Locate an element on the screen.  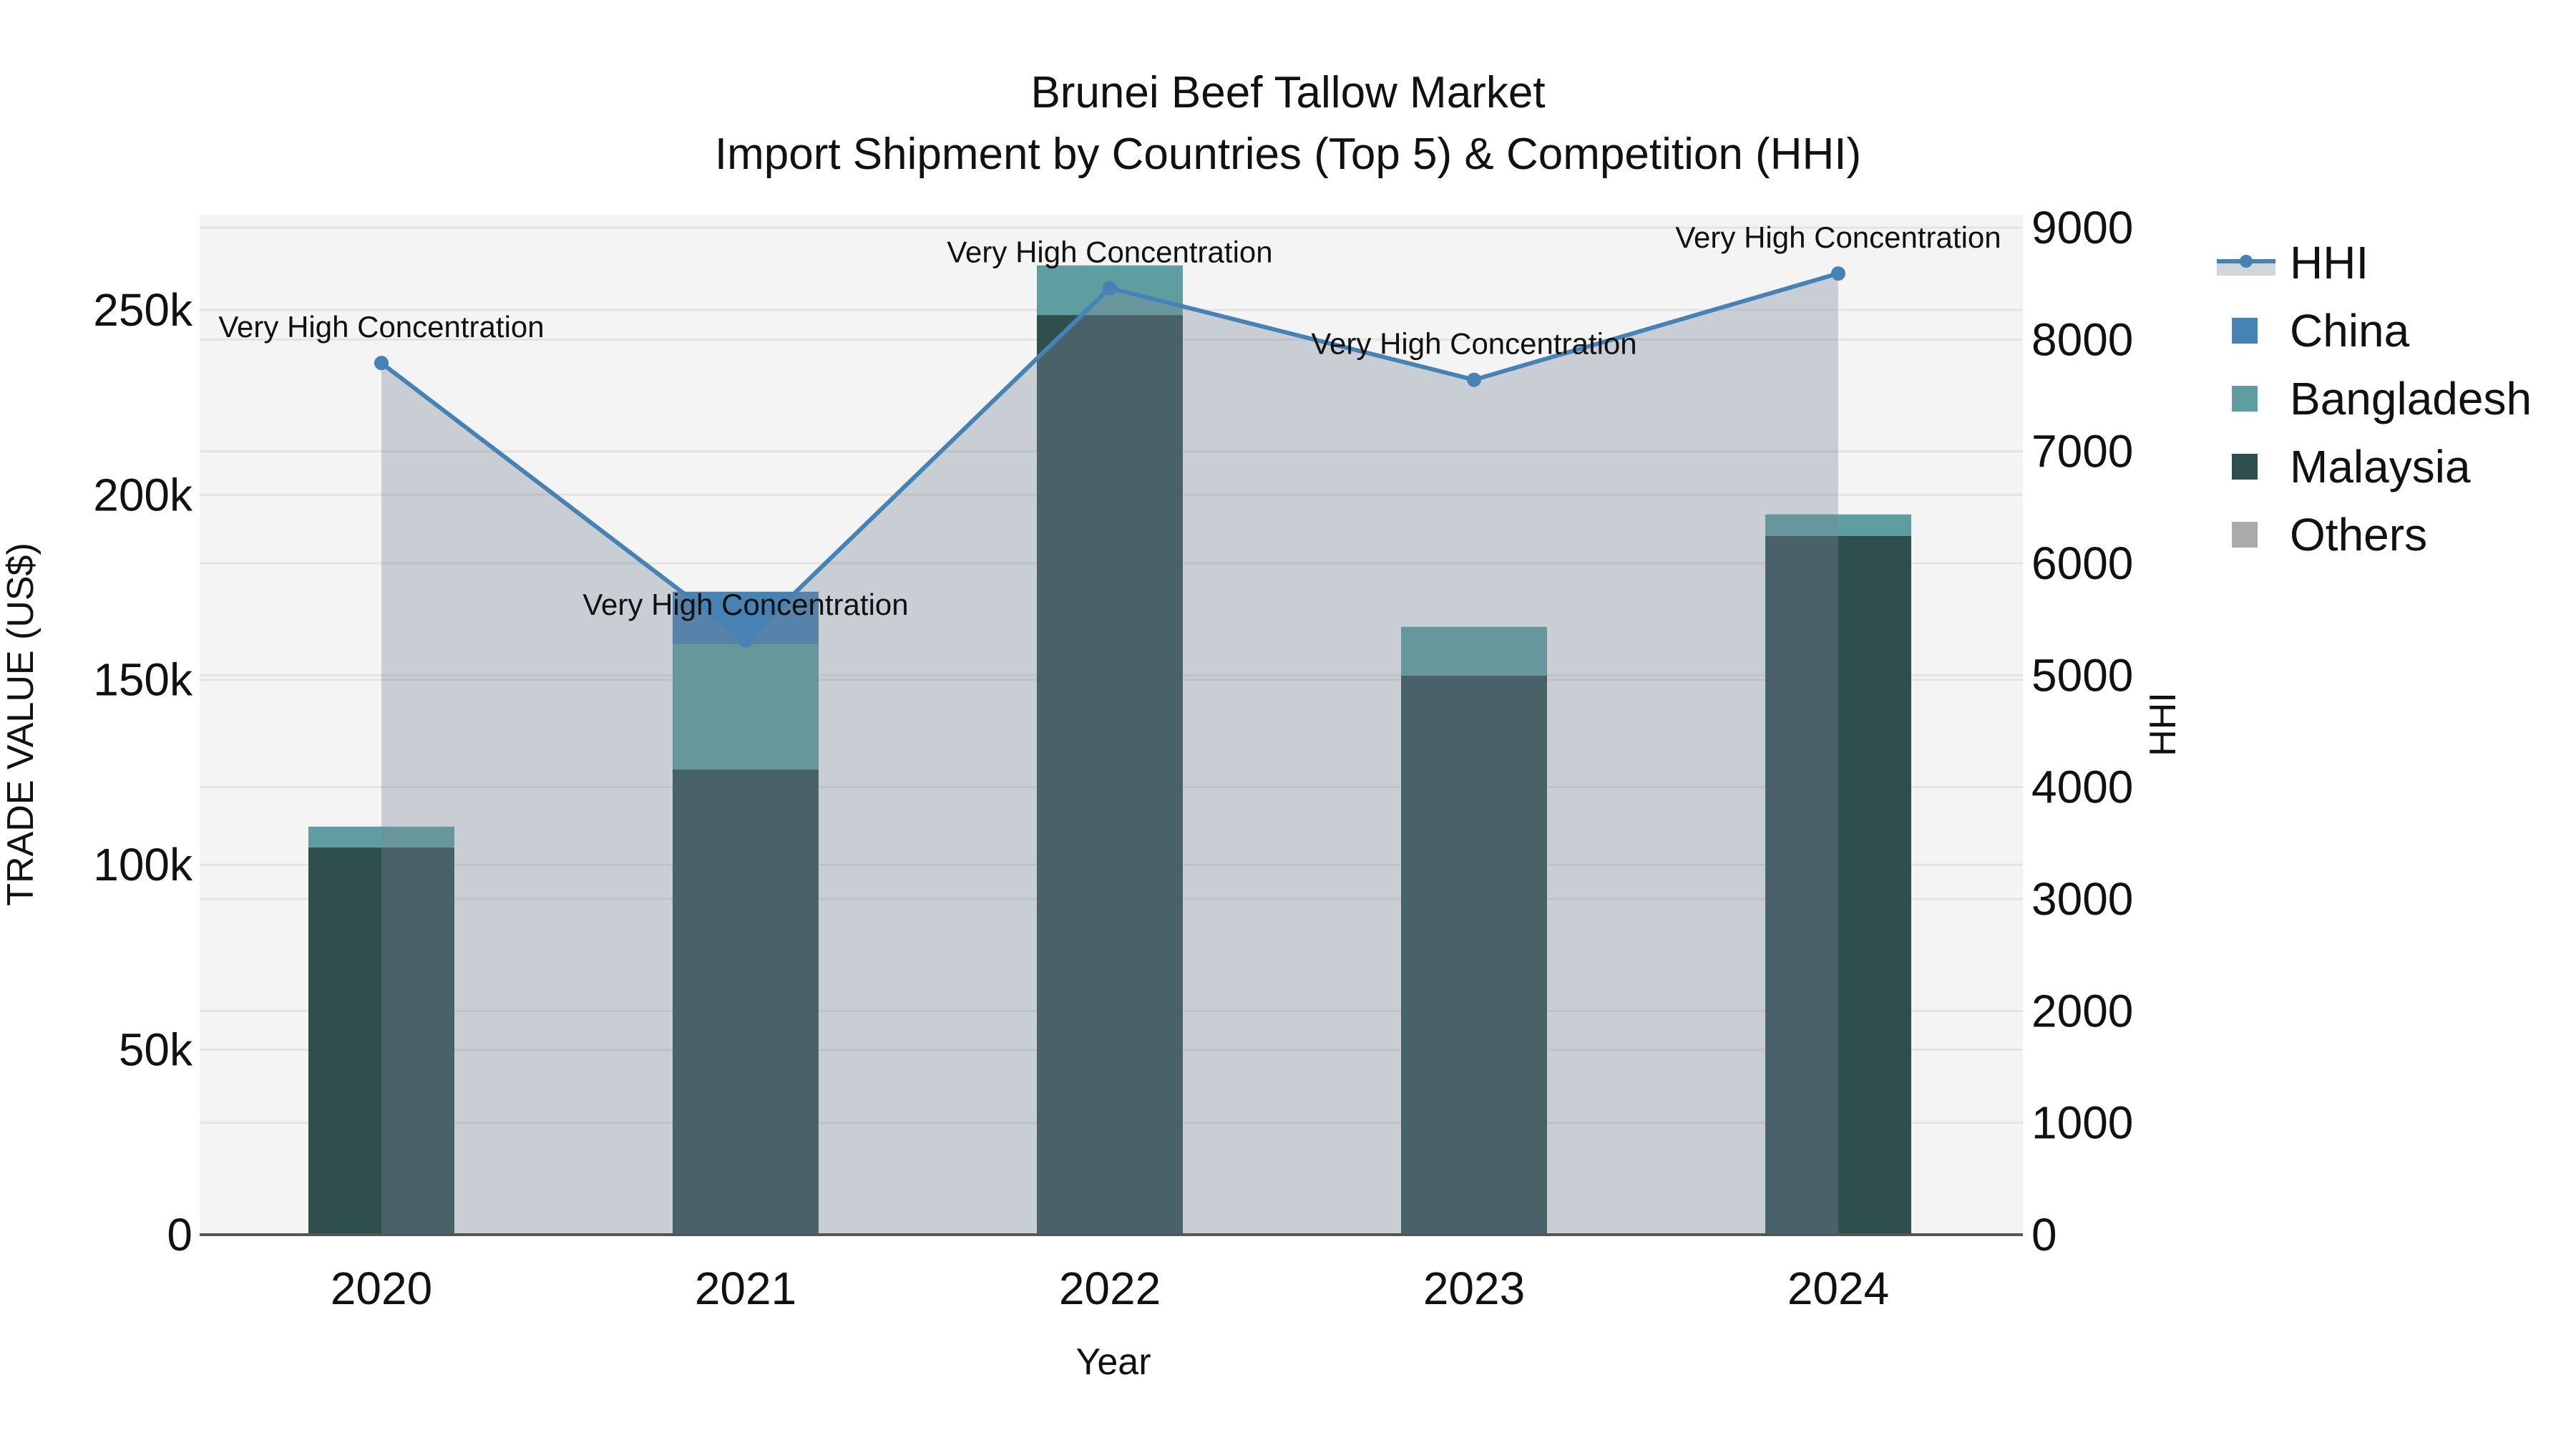
y2-tick-label: 2000 is located at coordinates (2082, 1010).